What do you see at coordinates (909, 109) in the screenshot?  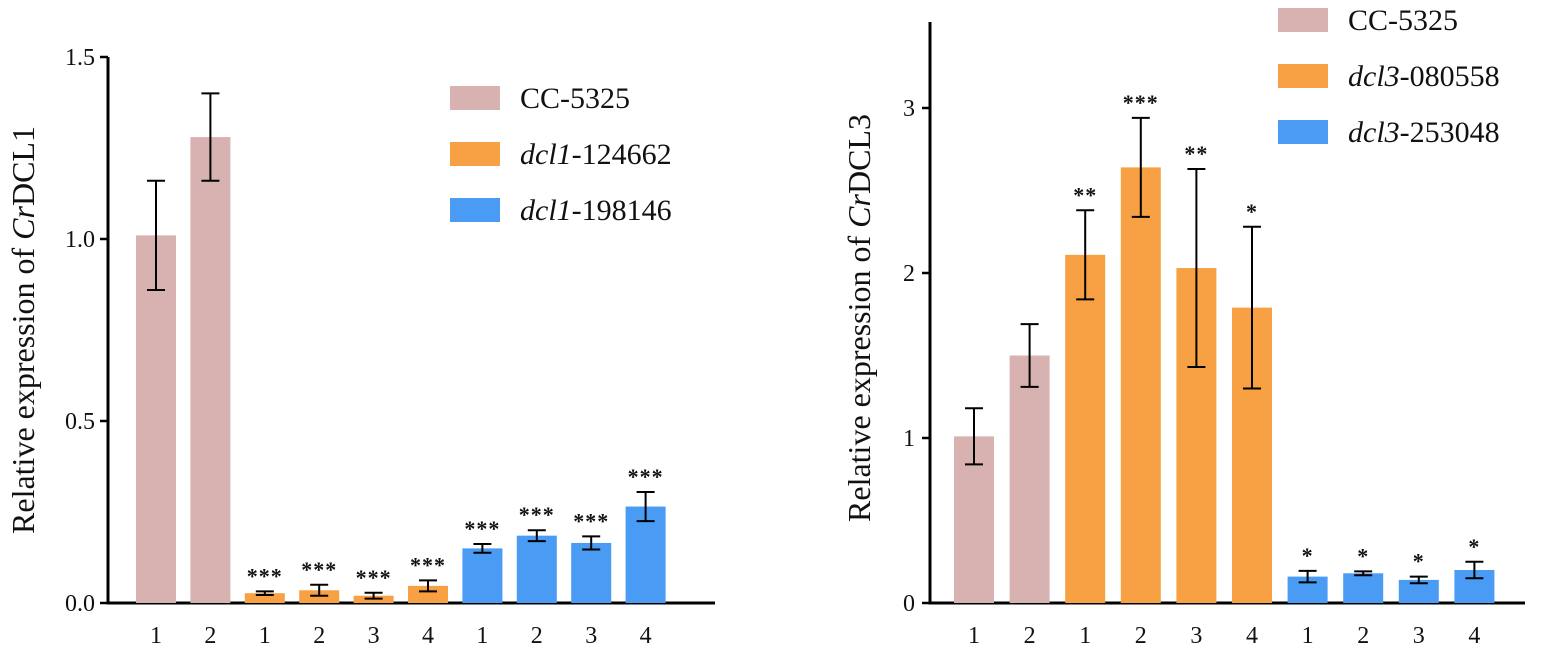 I see `y-tick-label: 3` at bounding box center [909, 109].